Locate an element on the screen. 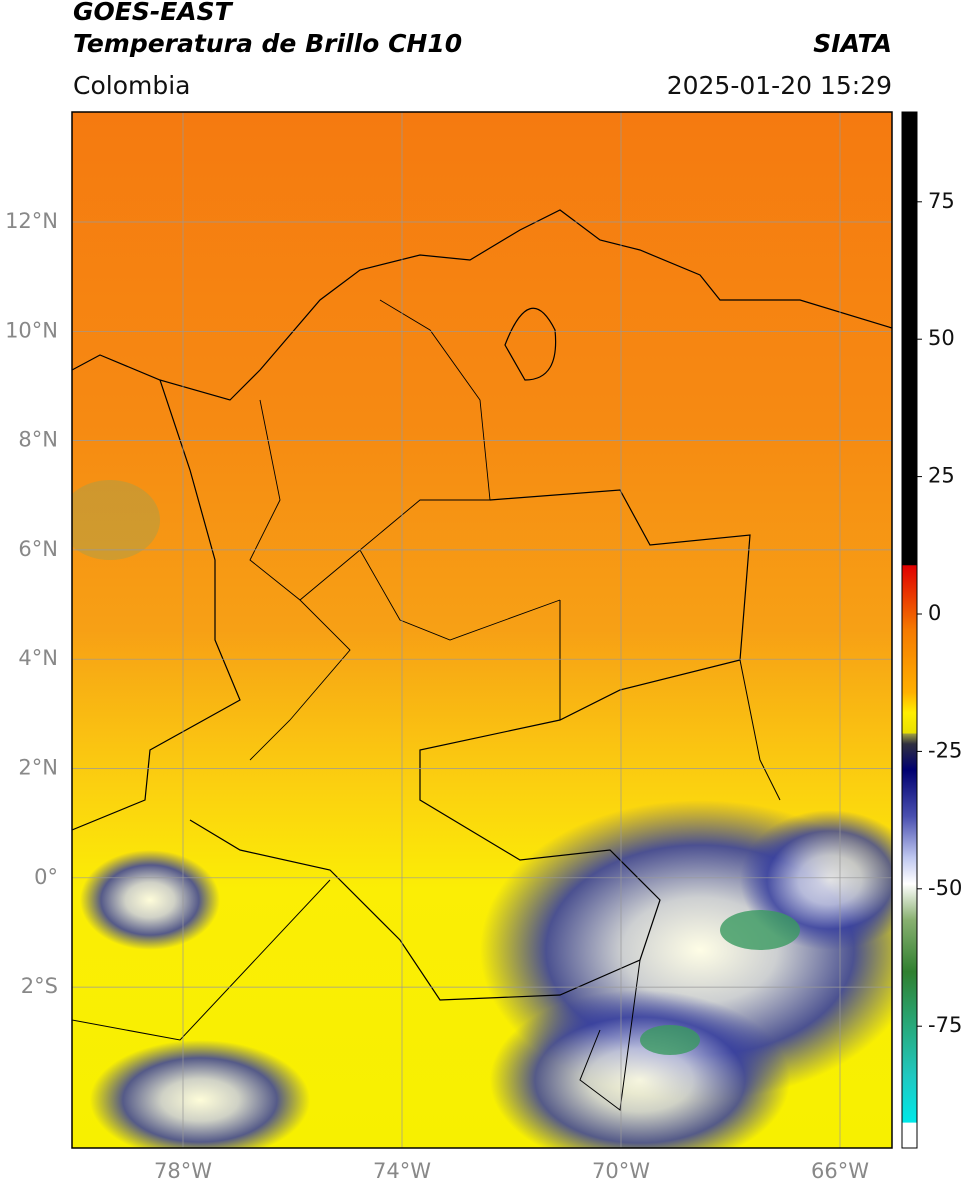  lat-tick-label: 2°N is located at coordinates (38, 768).